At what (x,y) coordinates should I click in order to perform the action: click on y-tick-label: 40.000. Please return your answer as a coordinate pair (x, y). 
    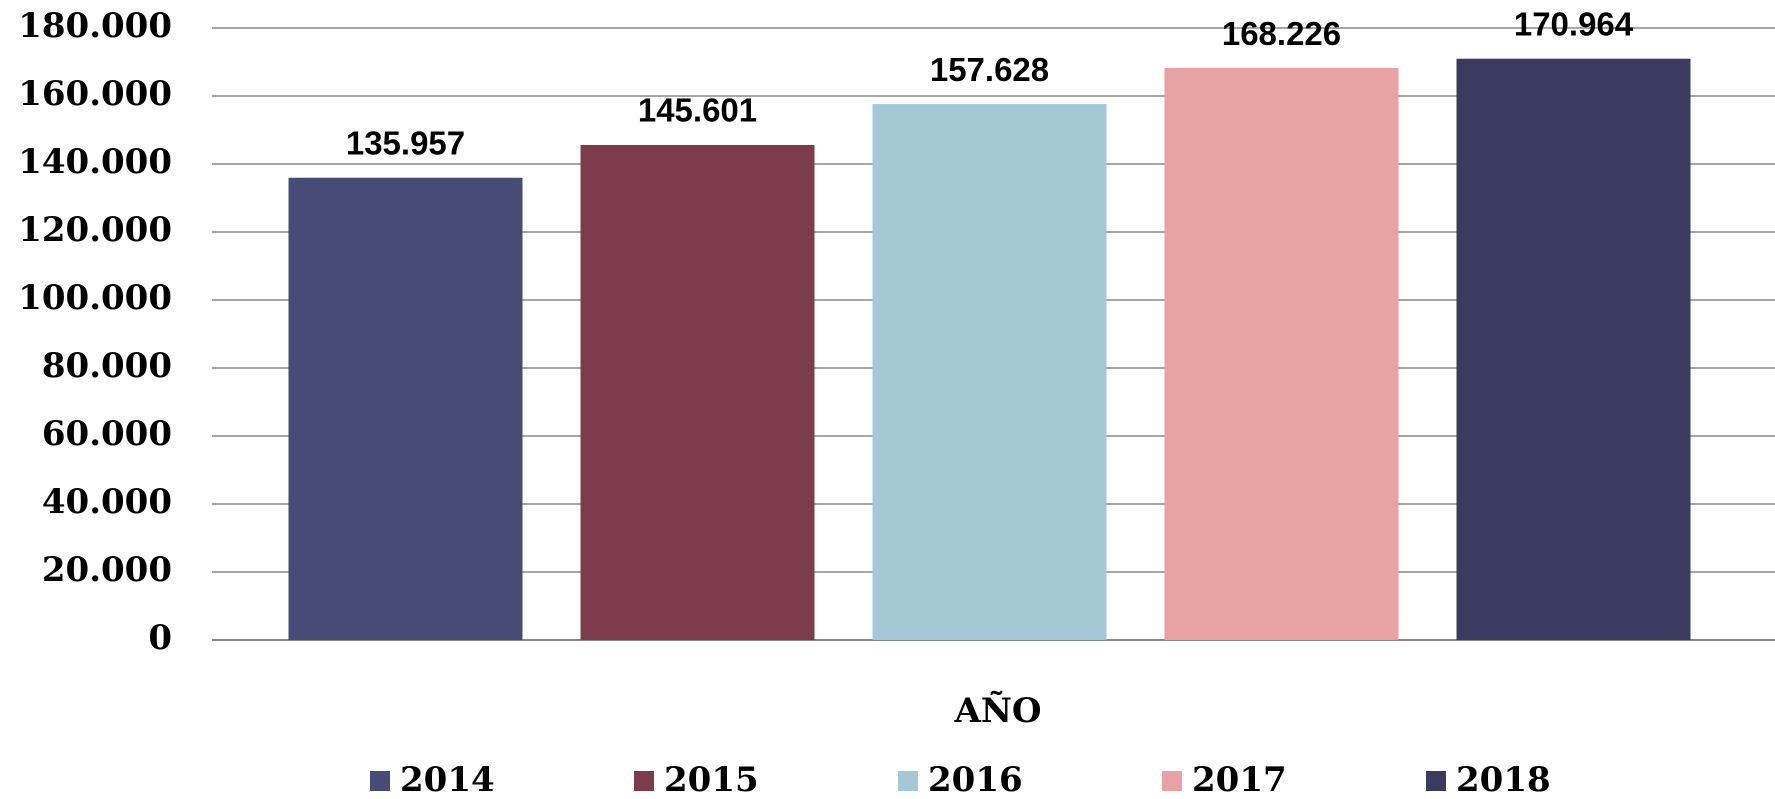
    Looking at the image, I should click on (107, 502).